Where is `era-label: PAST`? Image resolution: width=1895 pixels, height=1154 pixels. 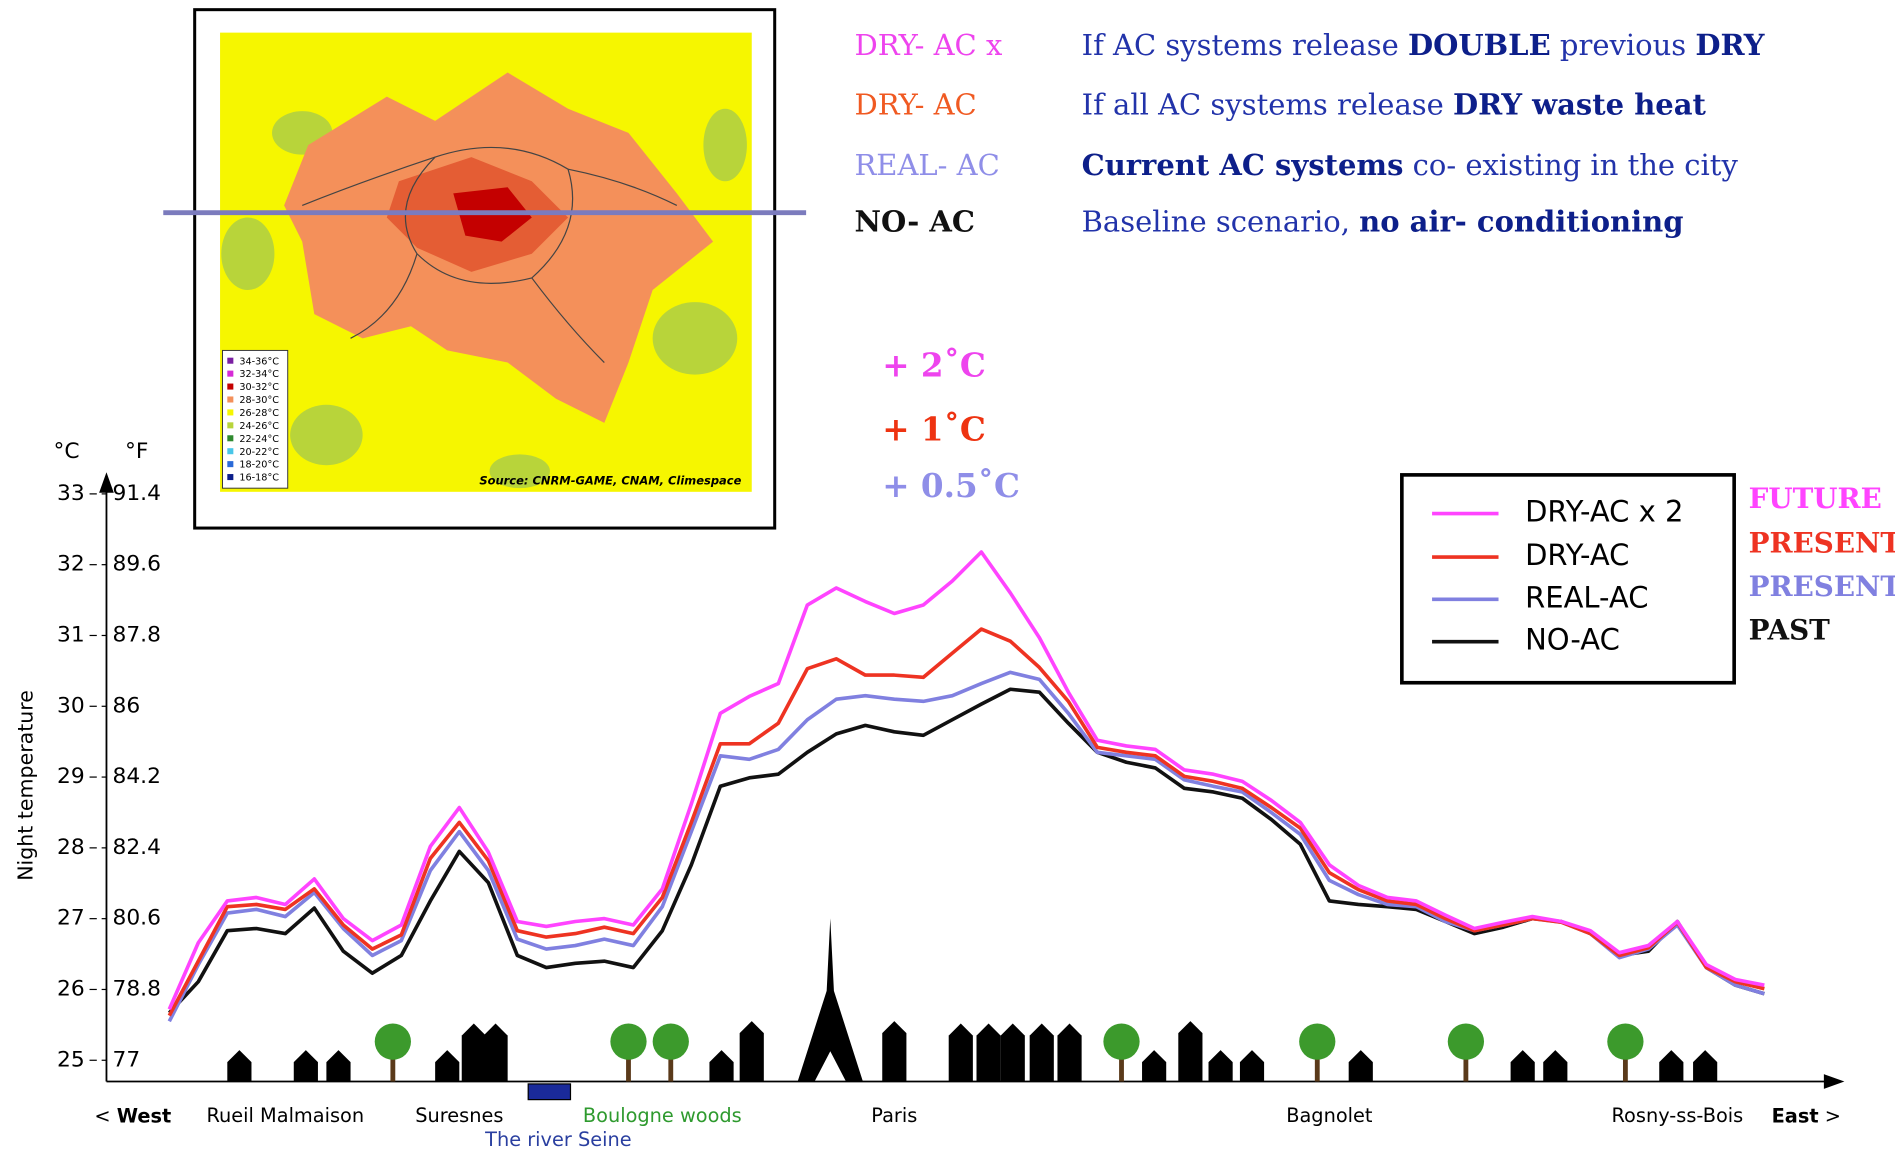 era-label: PAST is located at coordinates (1789, 629).